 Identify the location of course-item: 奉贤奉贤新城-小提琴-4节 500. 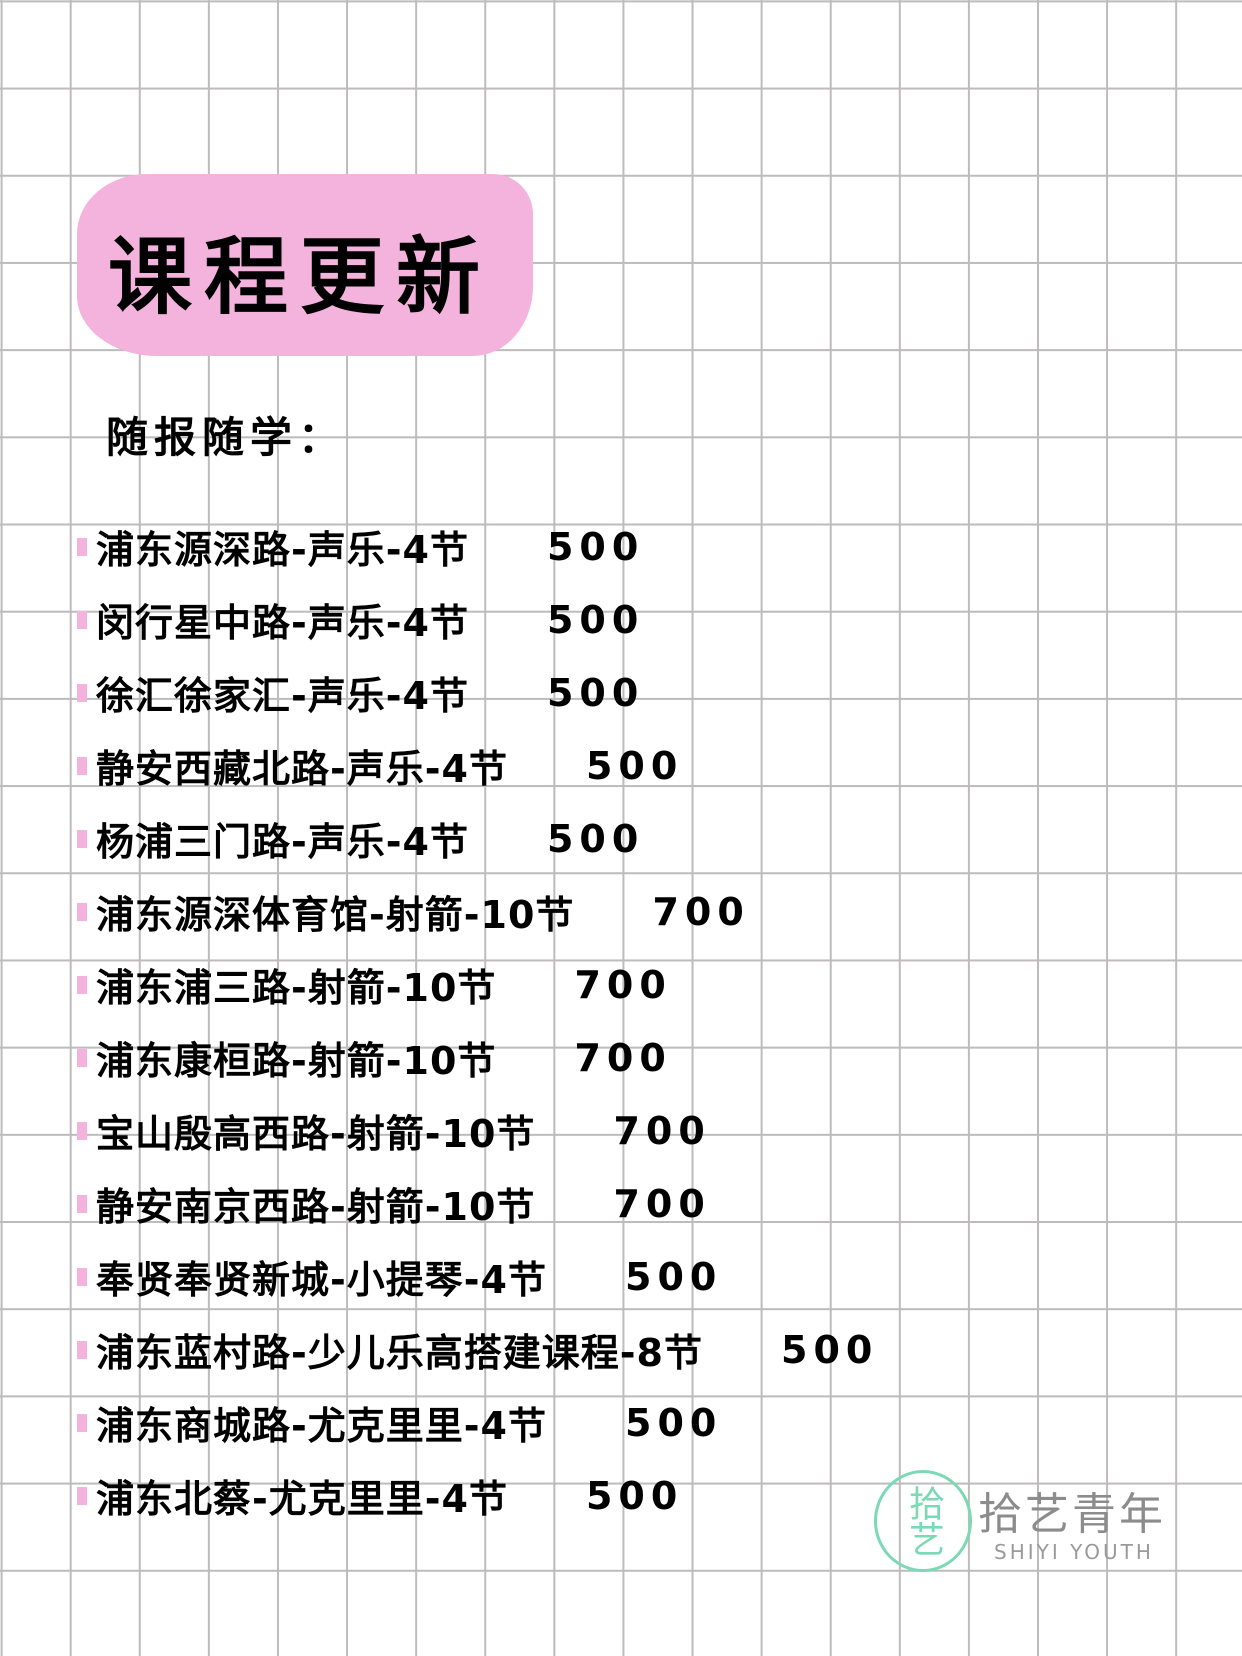
(477, 1276).